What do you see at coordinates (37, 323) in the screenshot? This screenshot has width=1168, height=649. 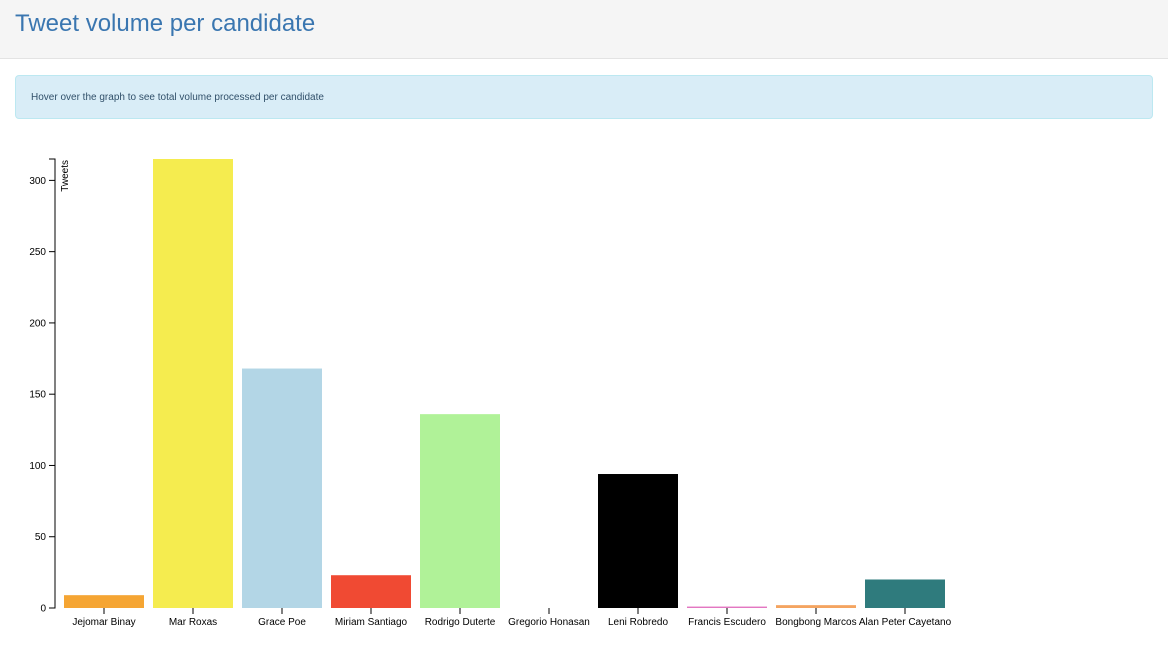 I see `y-tick-label: 200` at bounding box center [37, 323].